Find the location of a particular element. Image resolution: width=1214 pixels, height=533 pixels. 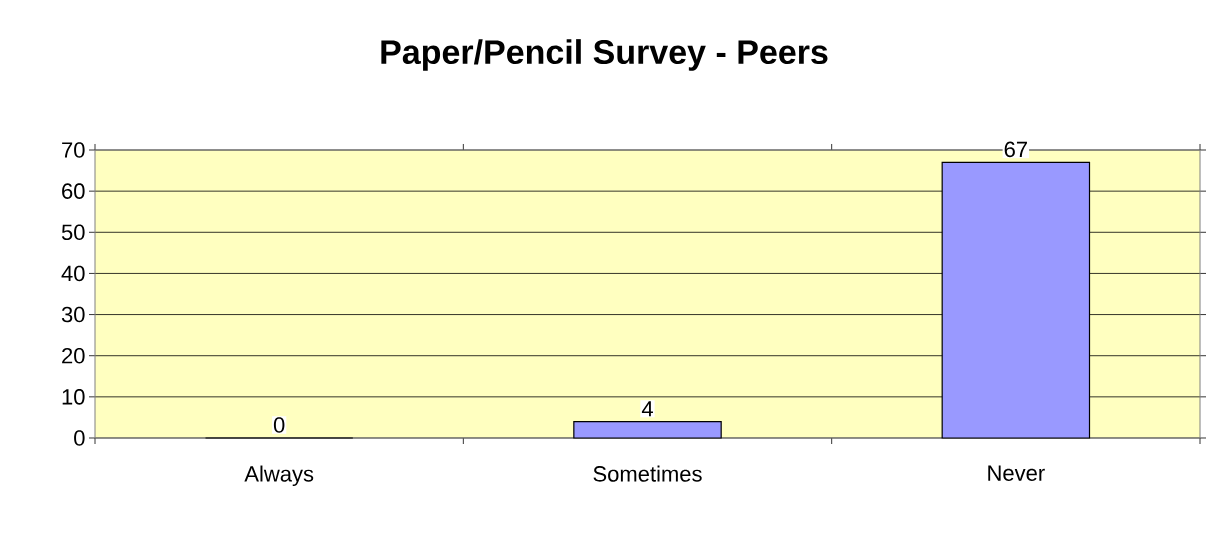

x-tick-label: Sometimes is located at coordinates (647, 473).